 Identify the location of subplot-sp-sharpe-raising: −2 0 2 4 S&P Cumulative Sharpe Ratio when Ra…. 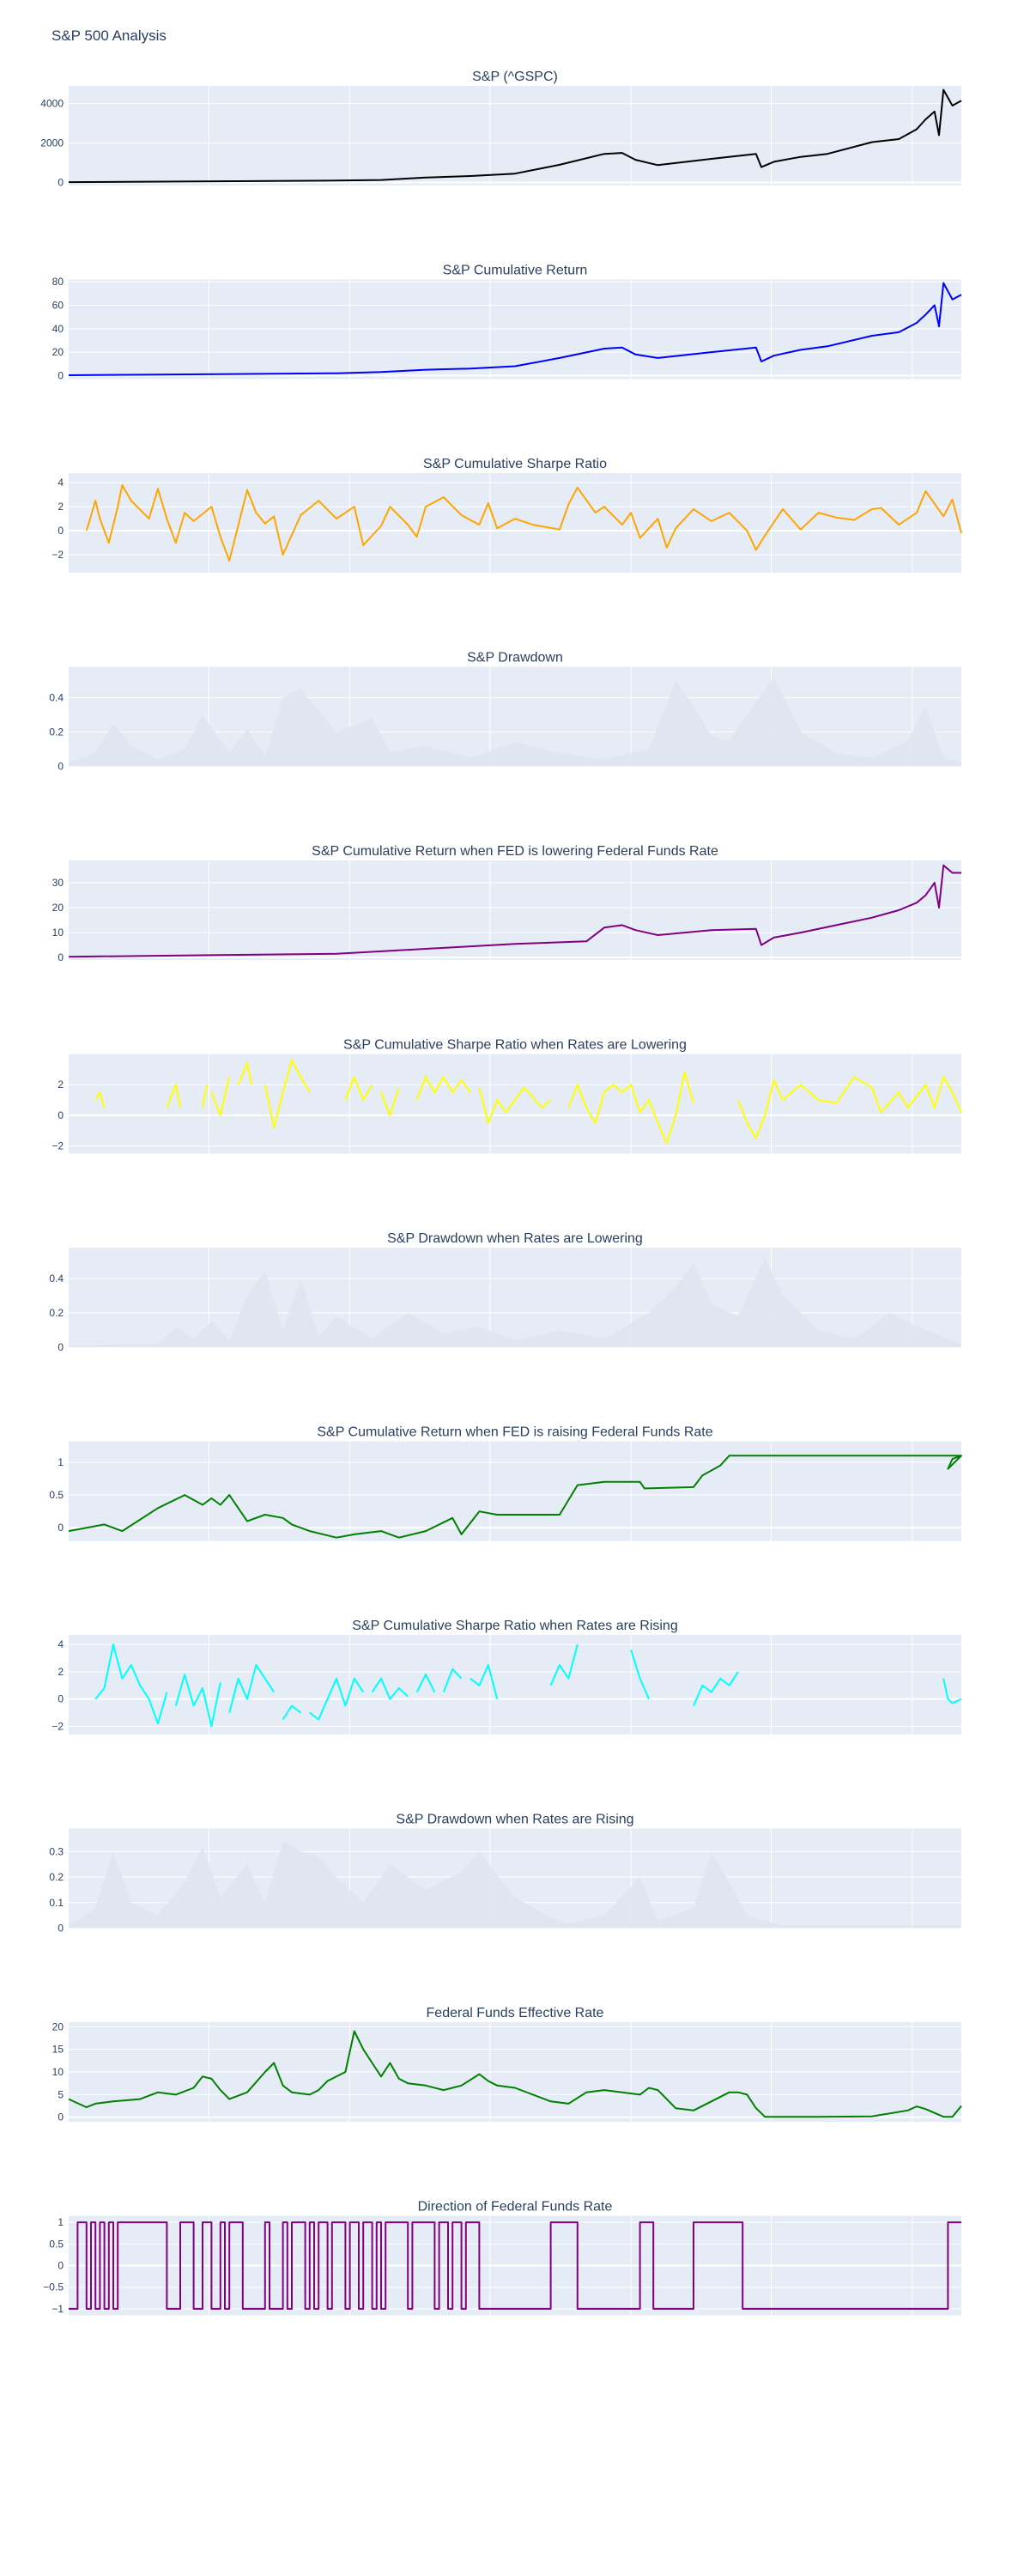
(507, 1677).